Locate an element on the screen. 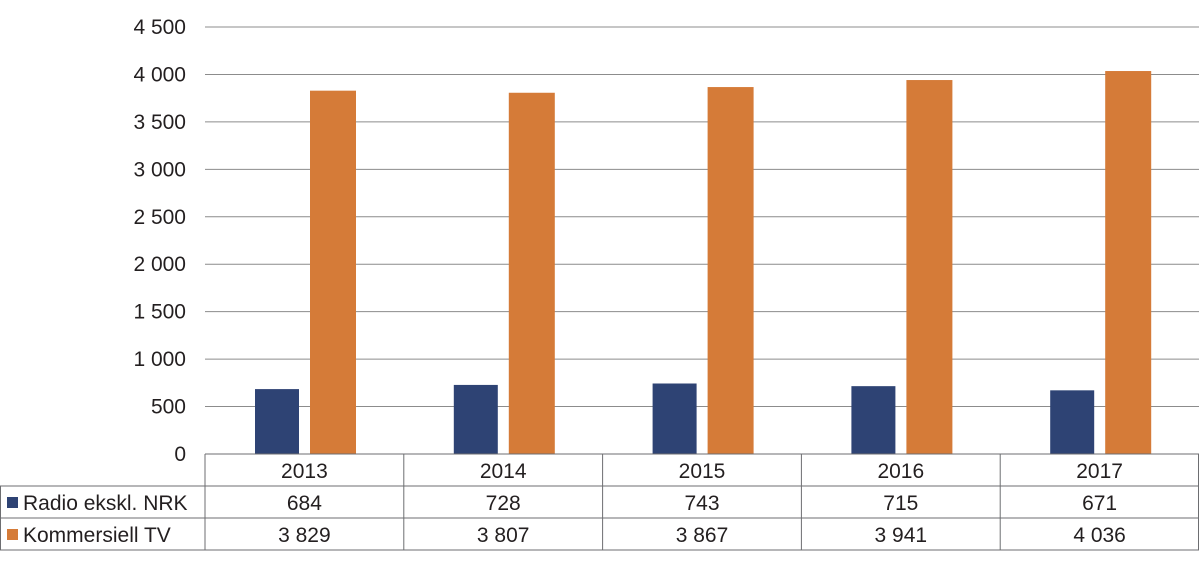  legend-key-radio is located at coordinates (12, 502).